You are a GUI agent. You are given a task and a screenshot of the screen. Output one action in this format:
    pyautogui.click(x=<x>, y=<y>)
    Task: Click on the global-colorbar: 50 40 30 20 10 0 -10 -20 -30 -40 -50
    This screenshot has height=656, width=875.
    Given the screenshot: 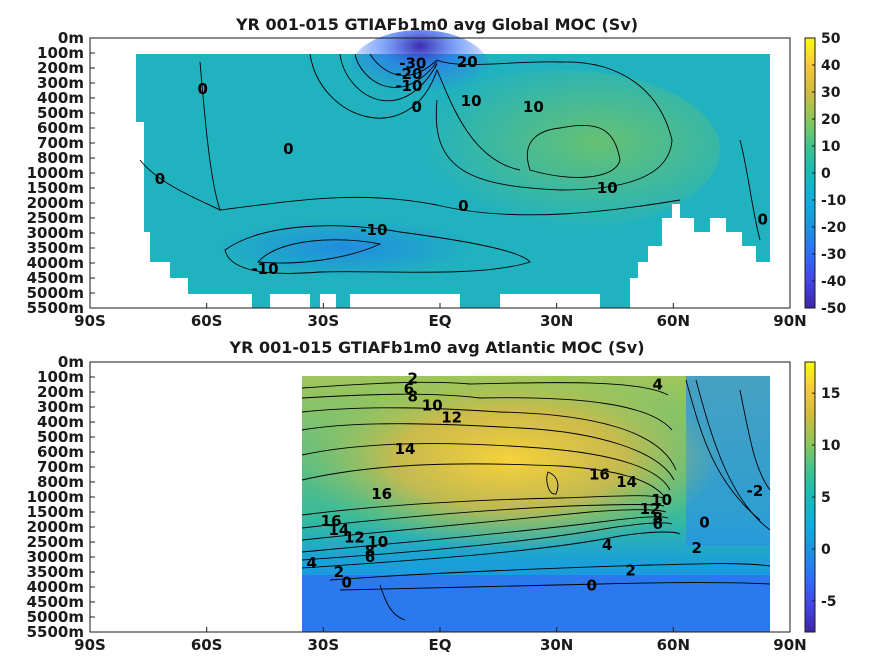 What is the action you would take?
    pyautogui.click(x=825, y=174)
    